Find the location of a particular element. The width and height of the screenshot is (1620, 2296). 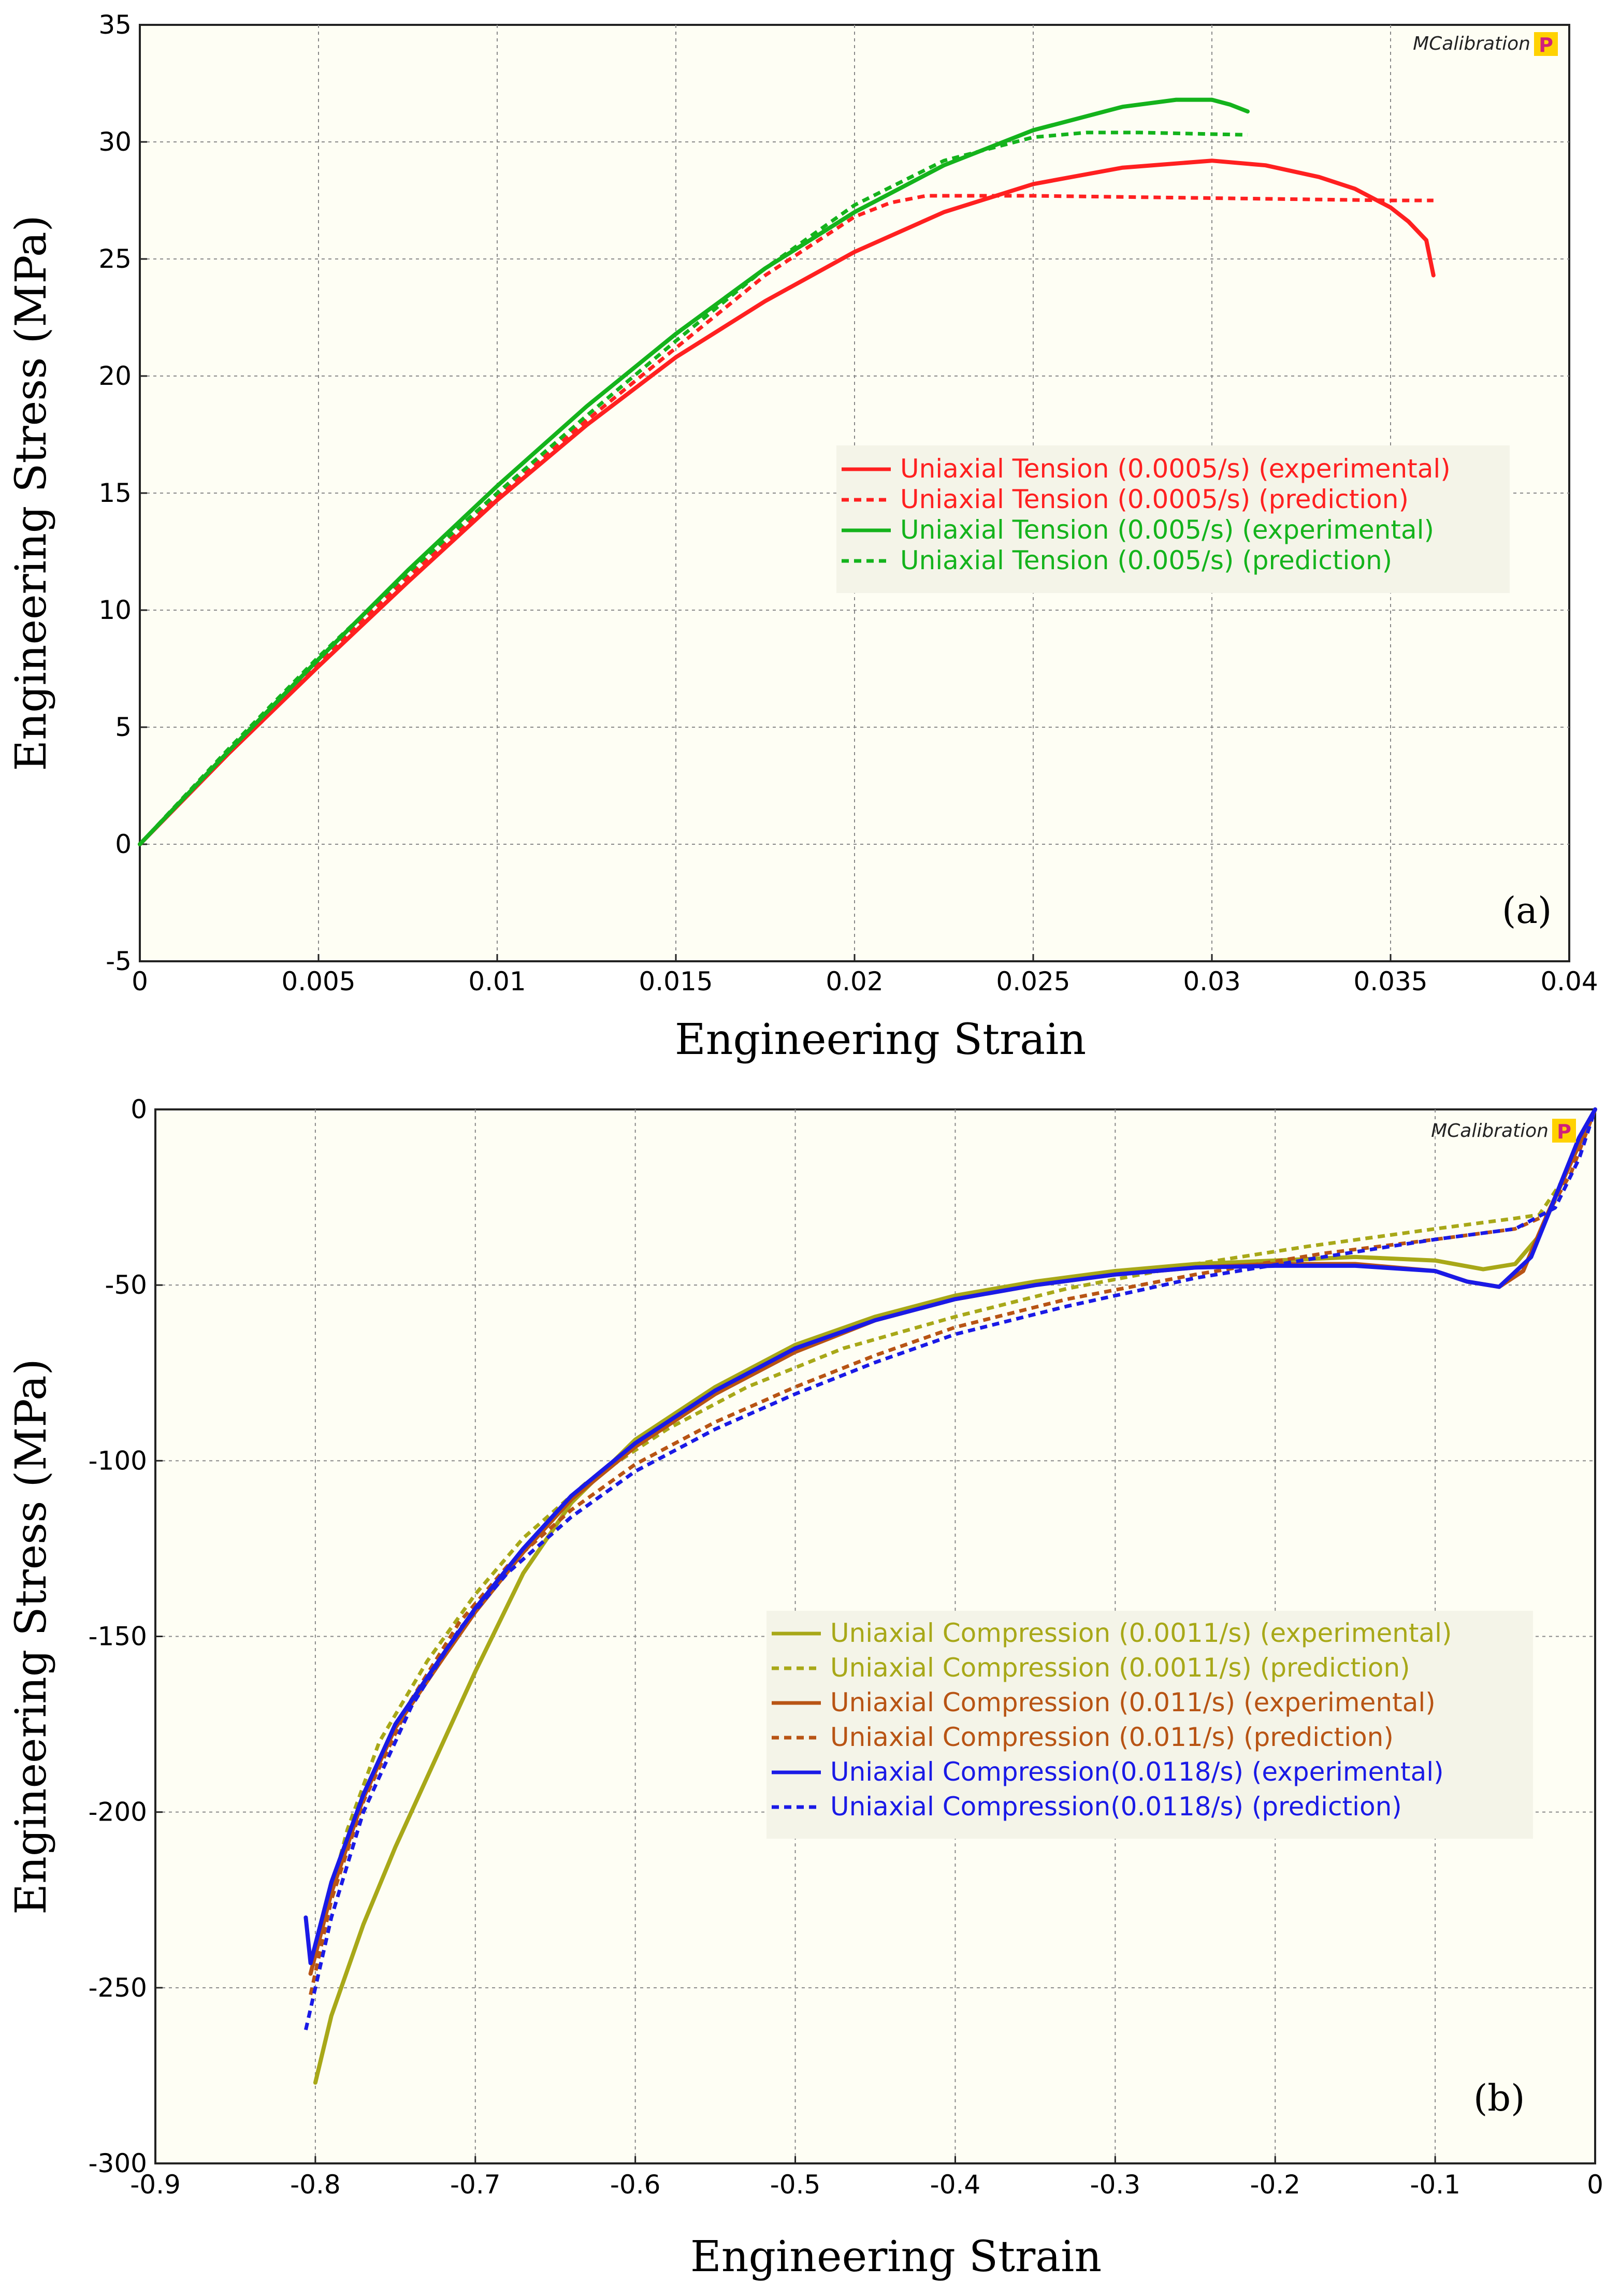

y-tick-label: -50 is located at coordinates (126, 1285).